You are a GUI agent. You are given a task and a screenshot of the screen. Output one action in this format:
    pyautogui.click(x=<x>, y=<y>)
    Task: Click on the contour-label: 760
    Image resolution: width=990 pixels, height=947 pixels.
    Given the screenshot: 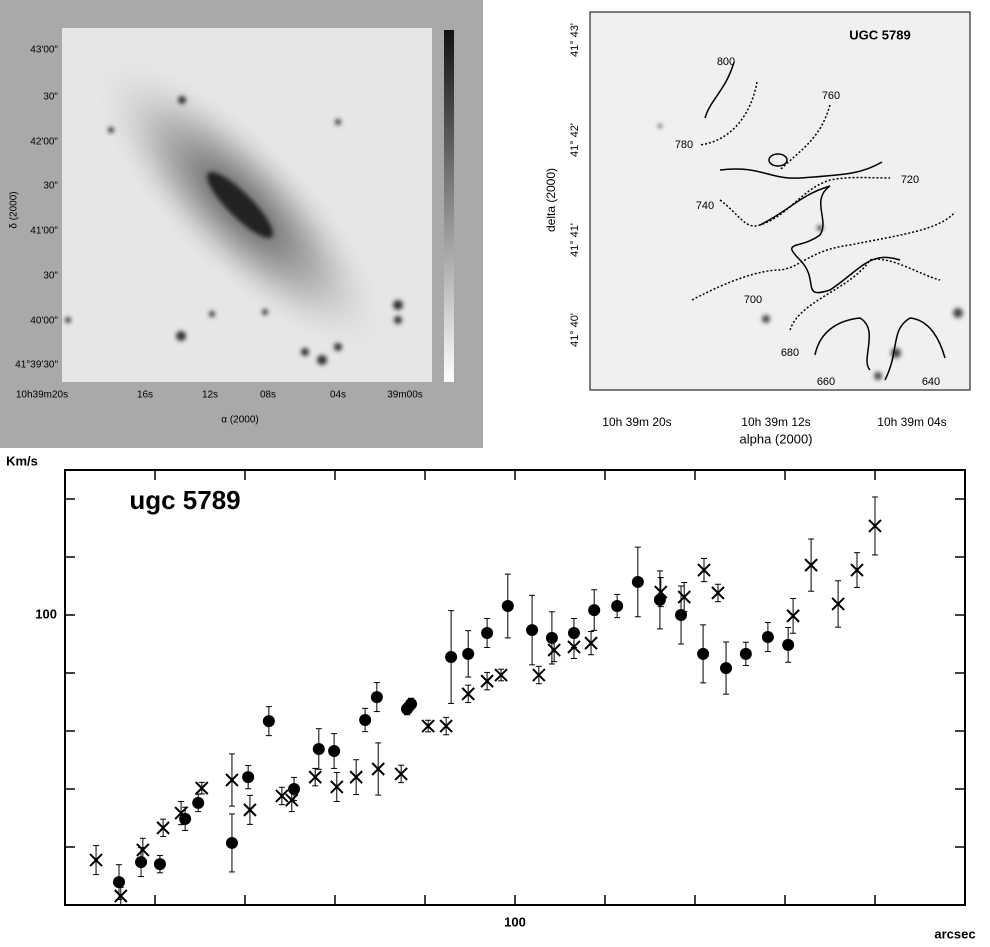 What is the action you would take?
    pyautogui.click(x=831, y=96)
    